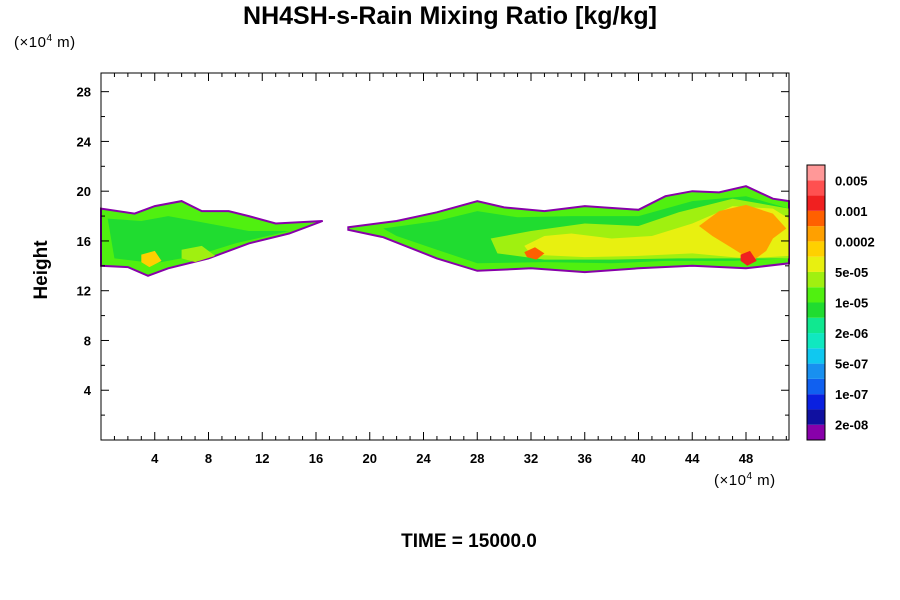 Image resolution: width=900 pixels, height=600 pixels. Describe the element at coordinates (84, 291) in the screenshot. I see `y-tick-label: 12` at that location.